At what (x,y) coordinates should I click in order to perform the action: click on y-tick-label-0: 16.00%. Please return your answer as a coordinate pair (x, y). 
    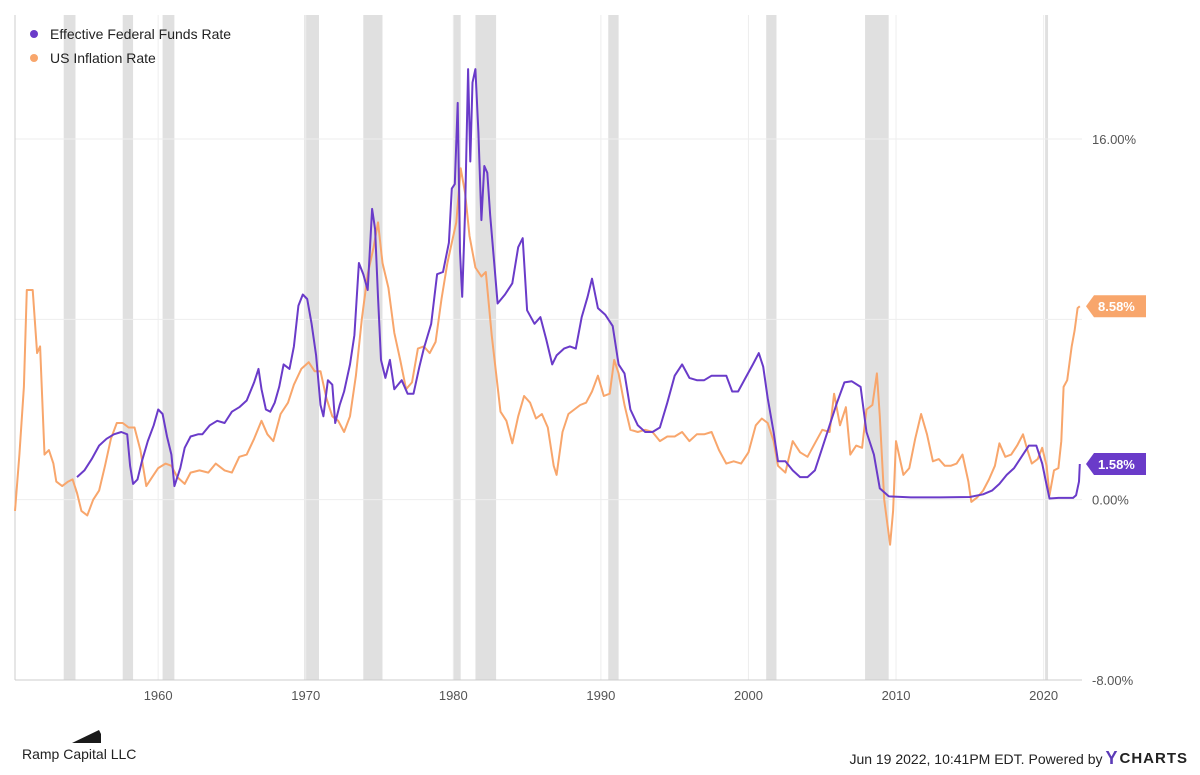
    Looking at the image, I should click on (1114, 139).